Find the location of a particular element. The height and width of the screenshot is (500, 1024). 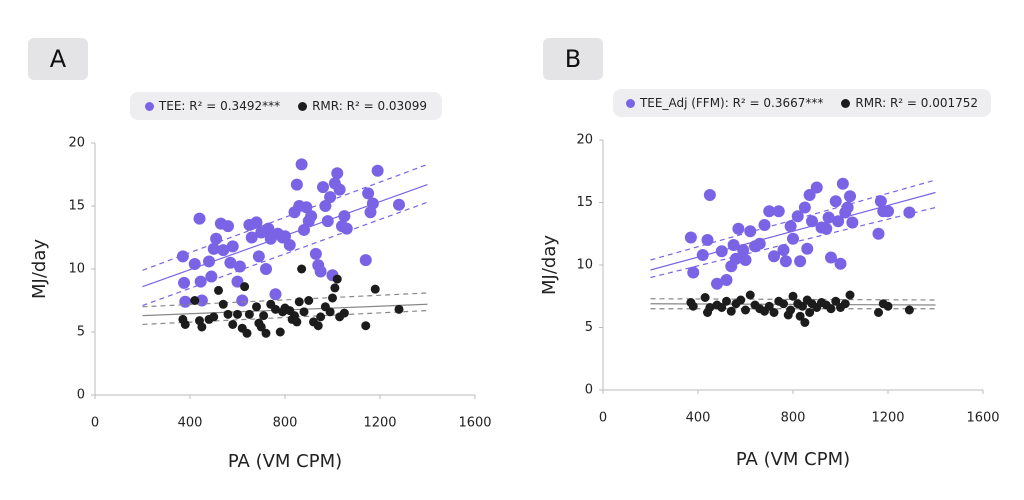

legend: TEE: R² = 0.3492*** RMR: R² = 0.03099 is located at coordinates (286, 106).